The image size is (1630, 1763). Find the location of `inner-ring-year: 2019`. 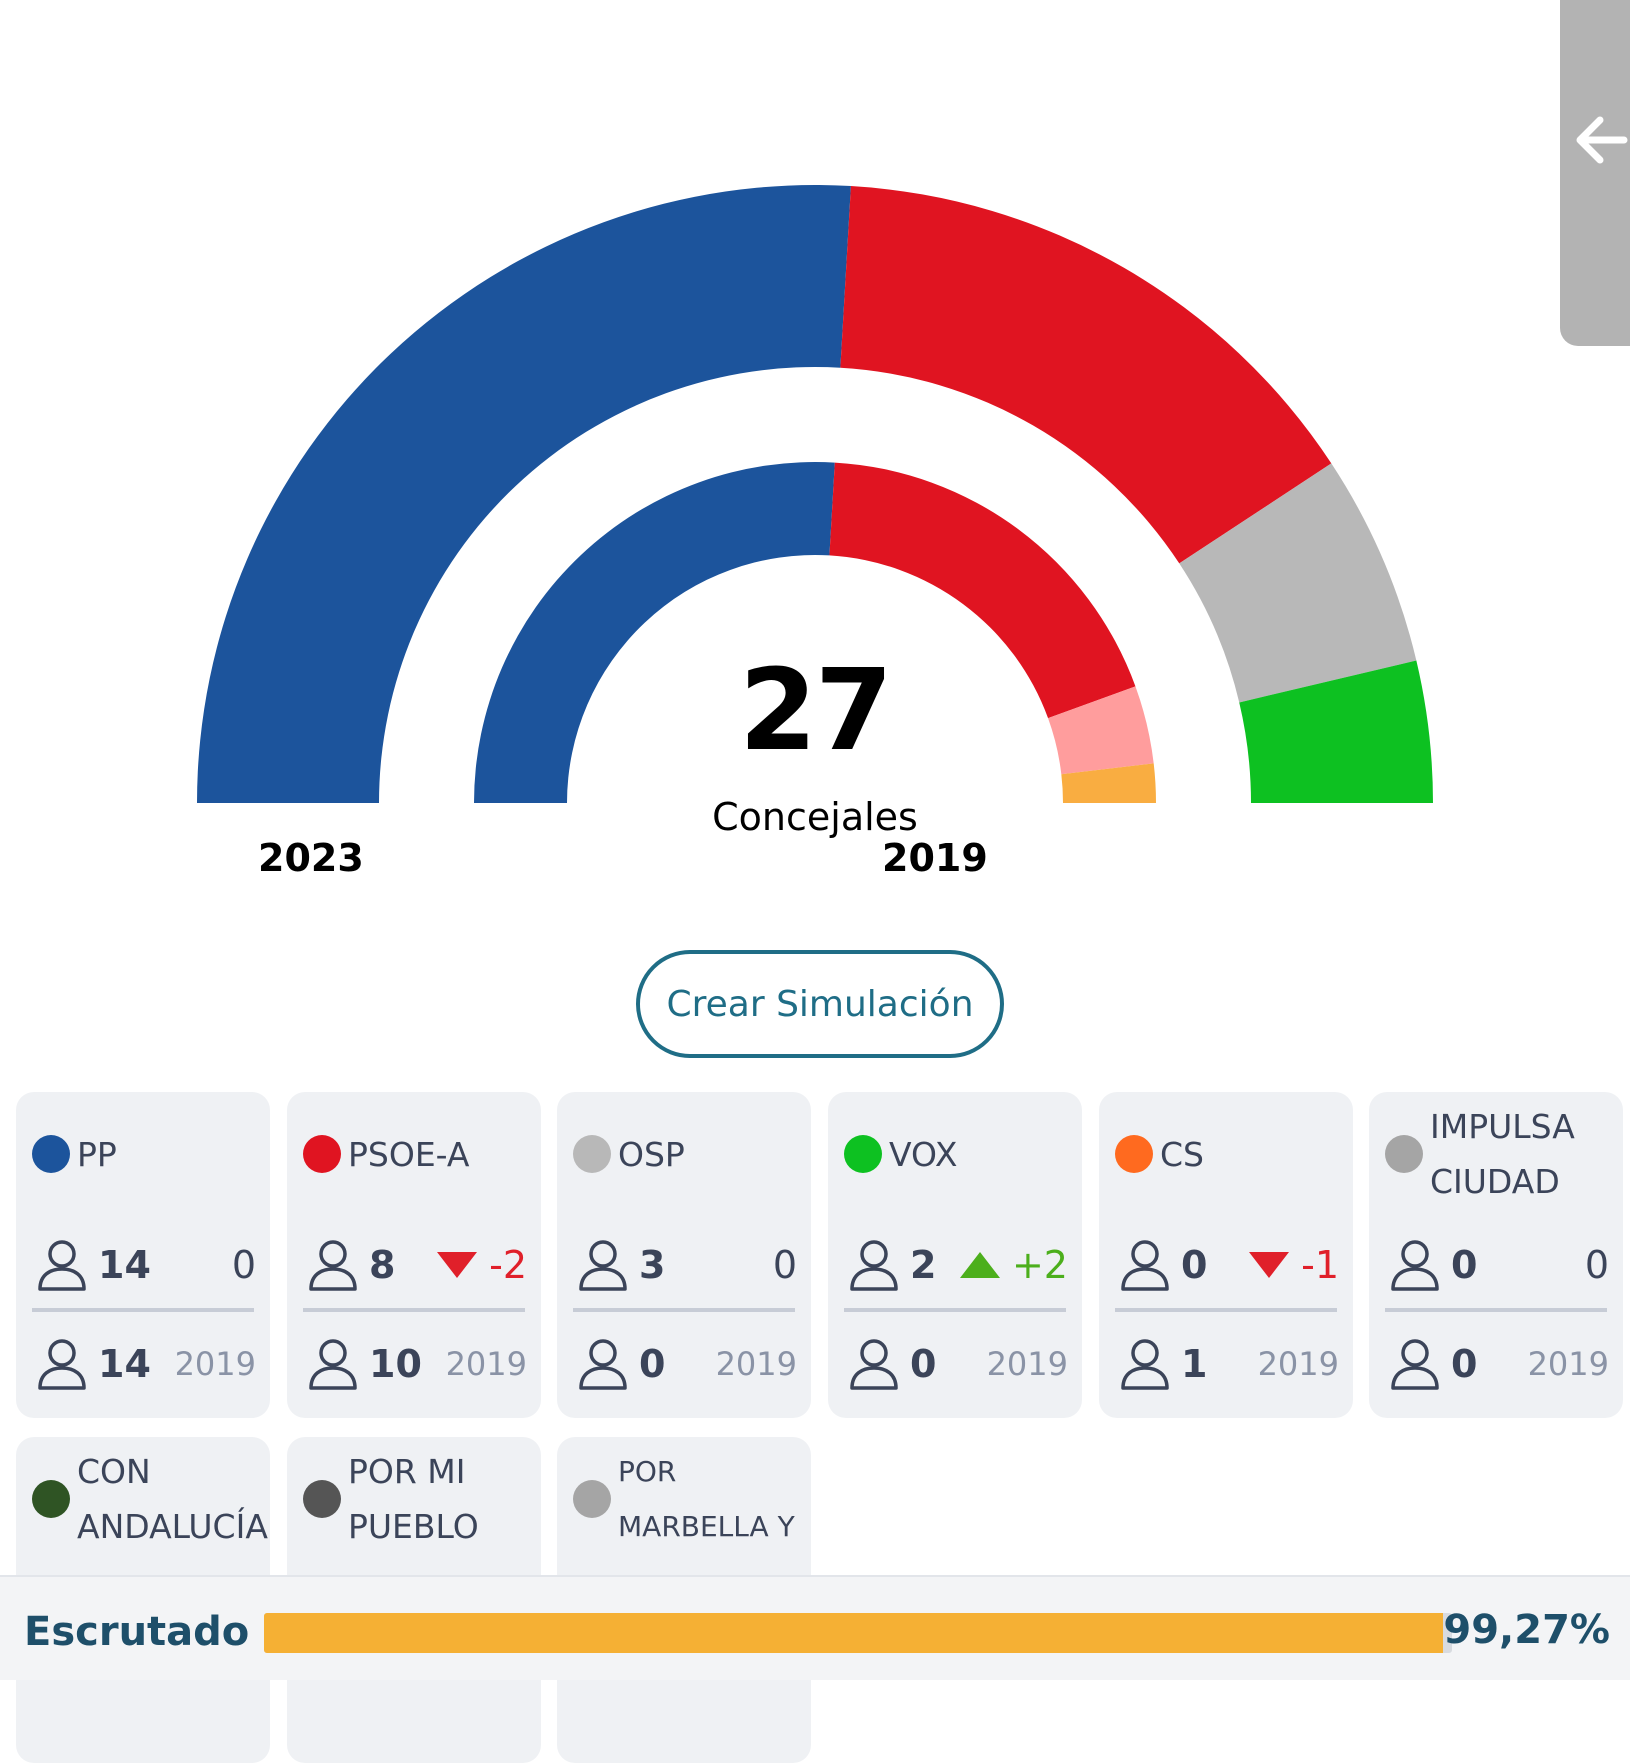

inner-ring-year: 2019 is located at coordinates (935, 858).